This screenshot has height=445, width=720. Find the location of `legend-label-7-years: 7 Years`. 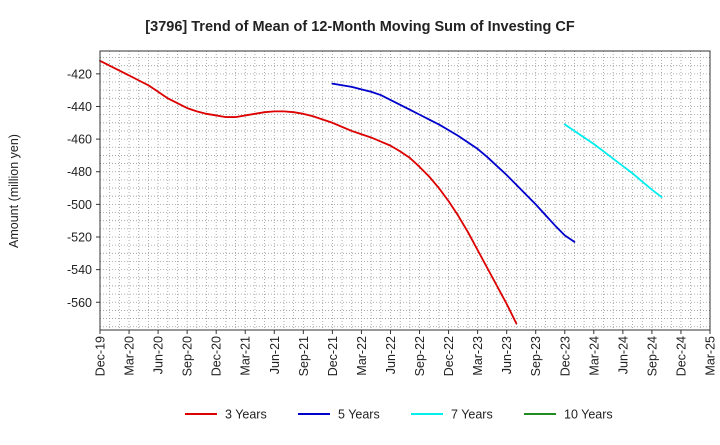

legend-label-7-years: 7 Years is located at coordinates (472, 415).